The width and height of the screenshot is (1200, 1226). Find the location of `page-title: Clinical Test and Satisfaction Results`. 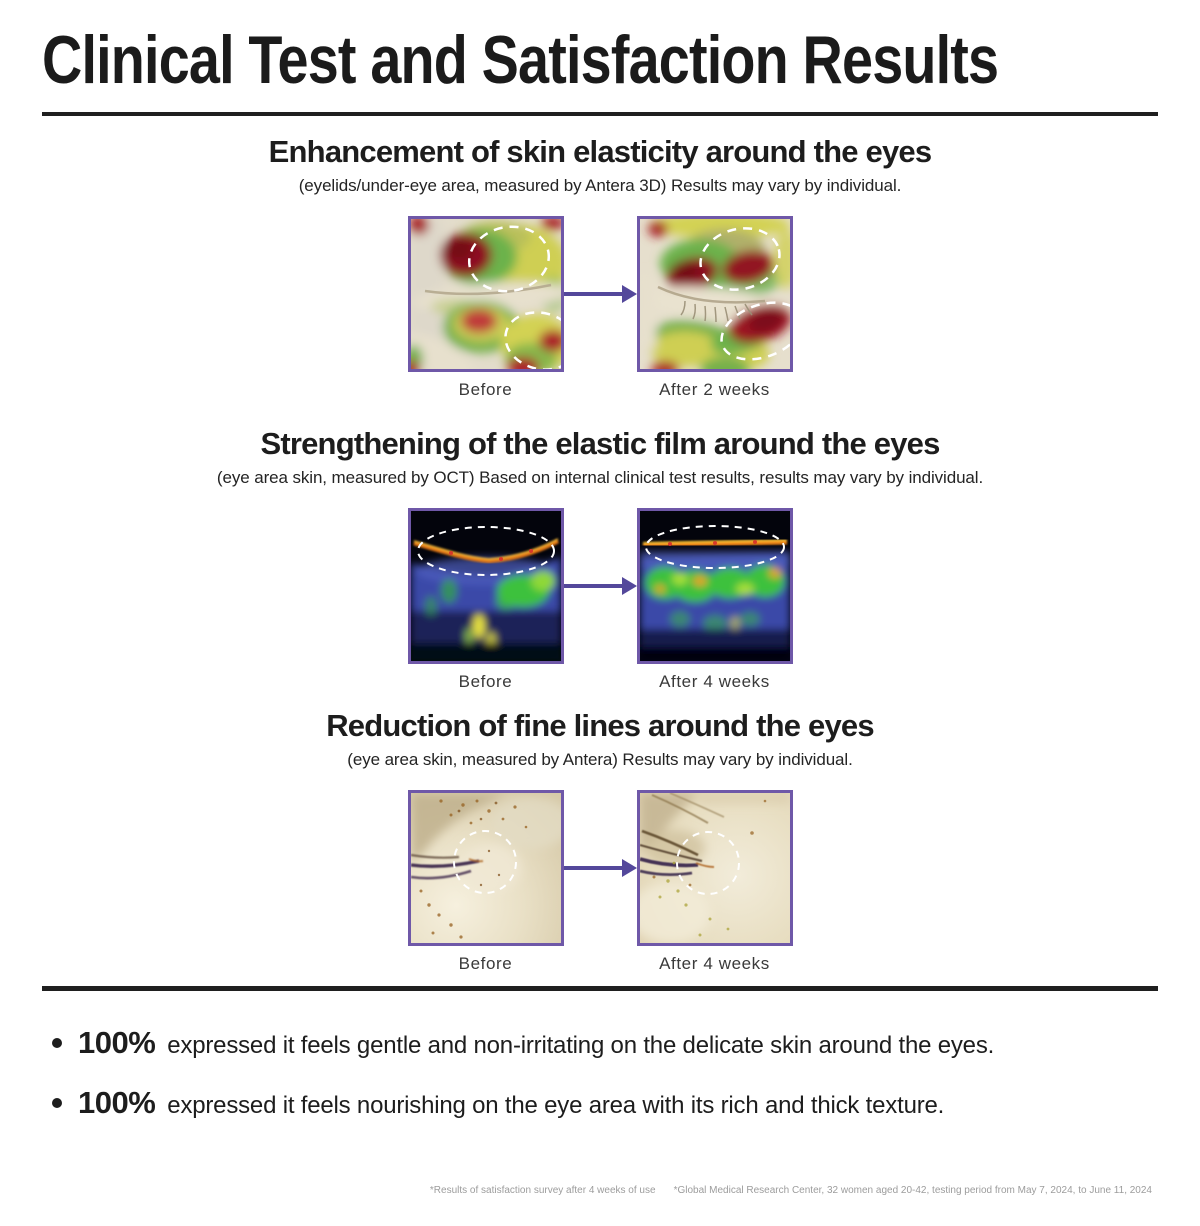

page-title: Clinical Test and Satisfaction Results is located at coordinates (520, 60).